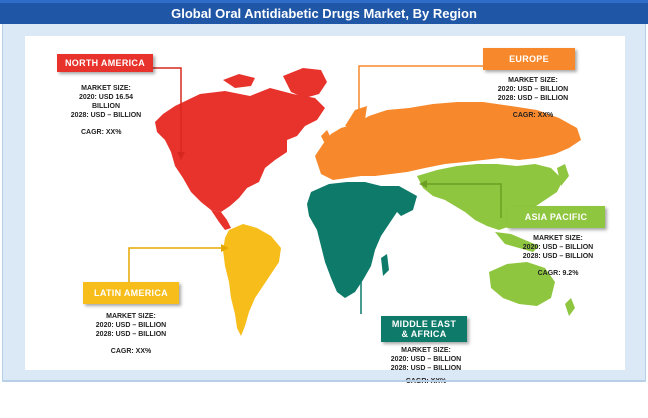 The width and height of the screenshot is (648, 418). I want to click on asia-pacific-name: ASIA PACIFIC, so click(556, 217).